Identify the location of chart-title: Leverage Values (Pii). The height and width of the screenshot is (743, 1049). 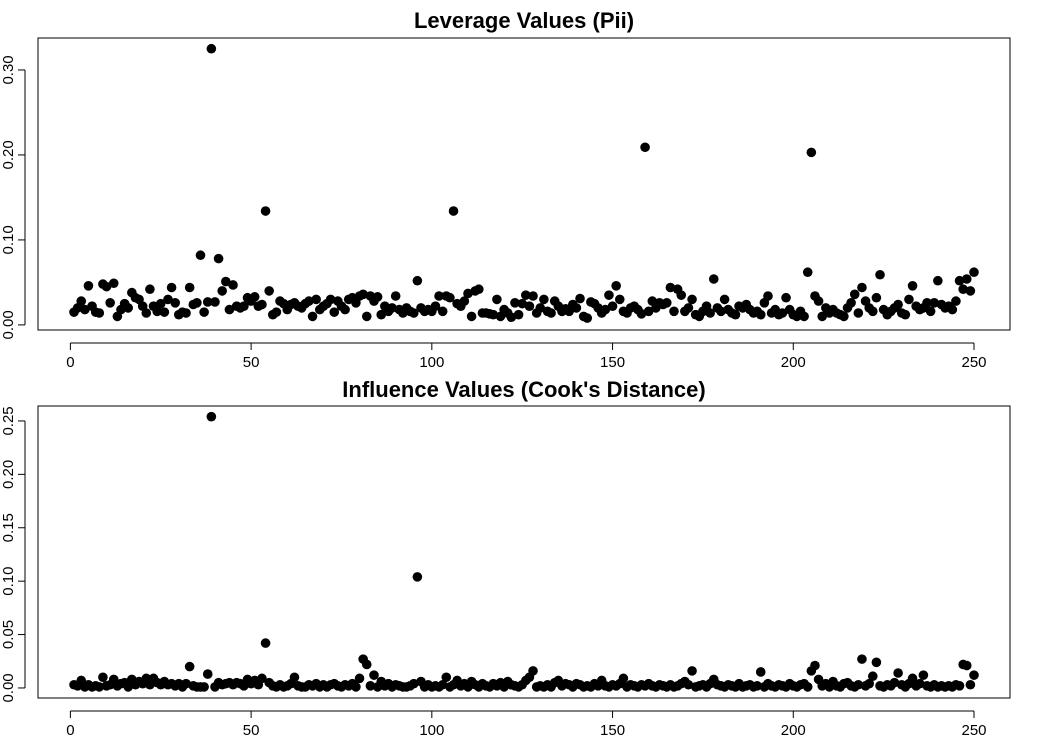
(524, 20).